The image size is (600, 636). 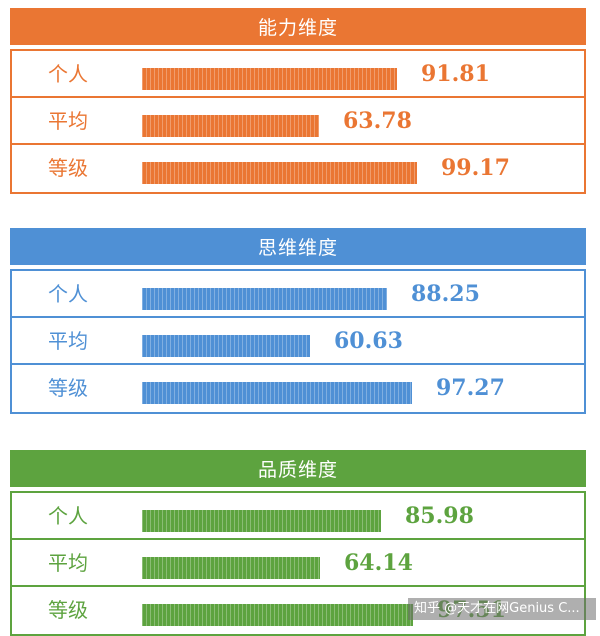 What do you see at coordinates (439, 516) in the screenshot?
I see `data-label: 85.98` at bounding box center [439, 516].